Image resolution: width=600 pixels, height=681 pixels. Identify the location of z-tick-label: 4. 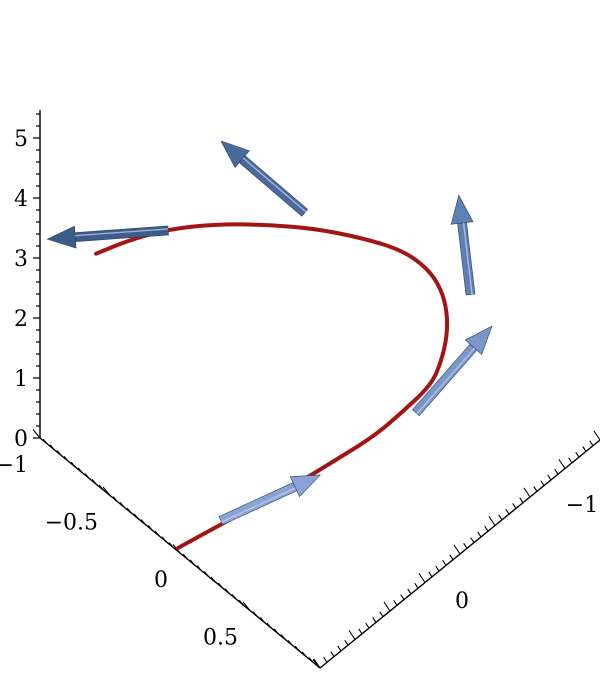
(21, 199).